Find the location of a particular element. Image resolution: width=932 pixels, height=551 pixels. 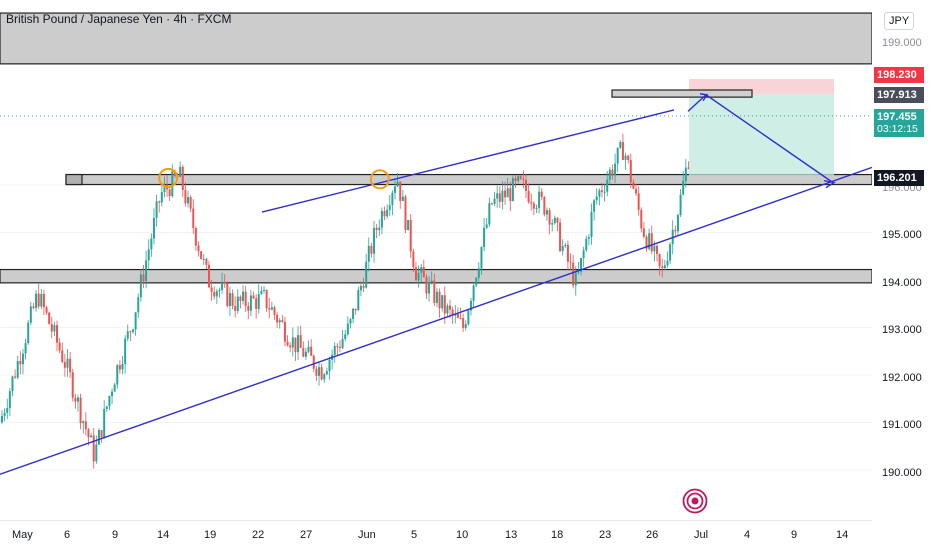

date-tick: 18 is located at coordinates (557, 535).